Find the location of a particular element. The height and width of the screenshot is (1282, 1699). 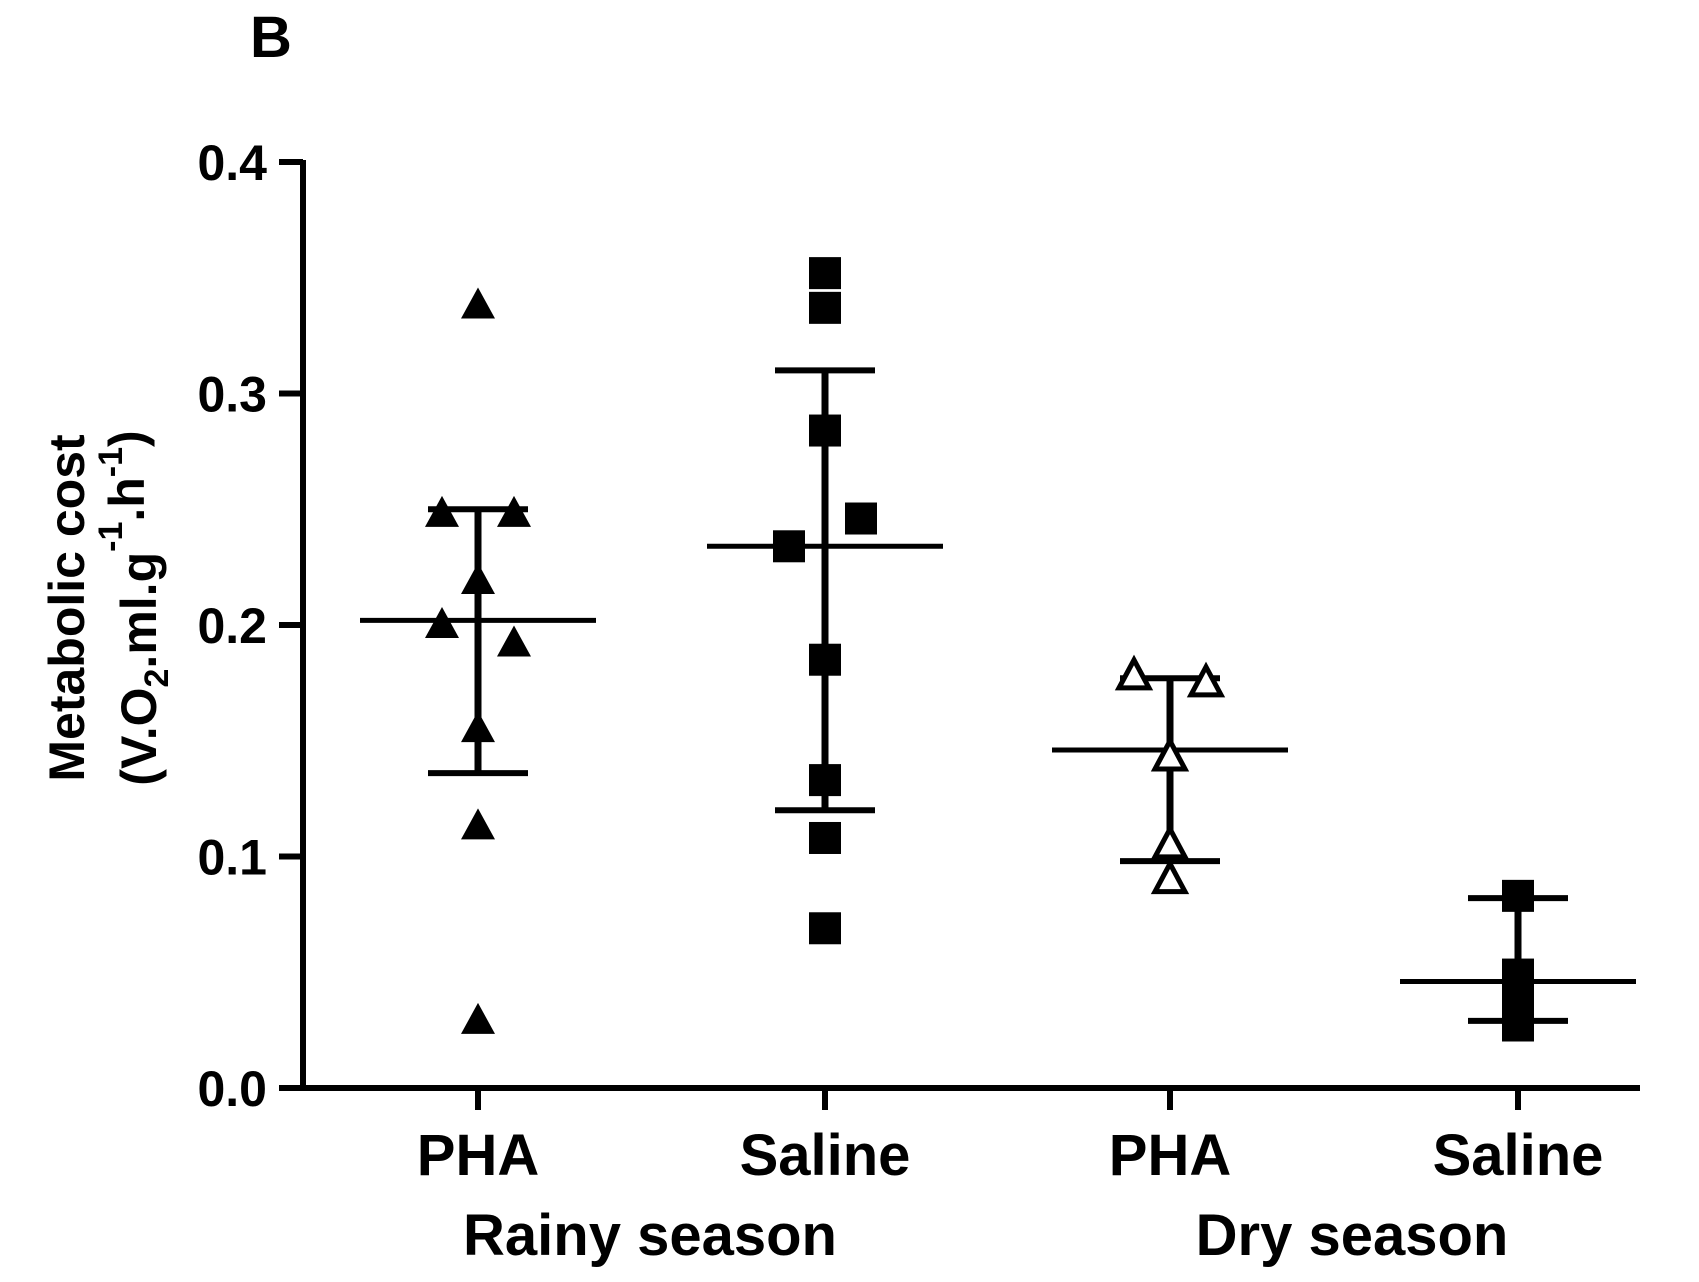

y-tick-label: 0.3 is located at coordinates (232, 395).